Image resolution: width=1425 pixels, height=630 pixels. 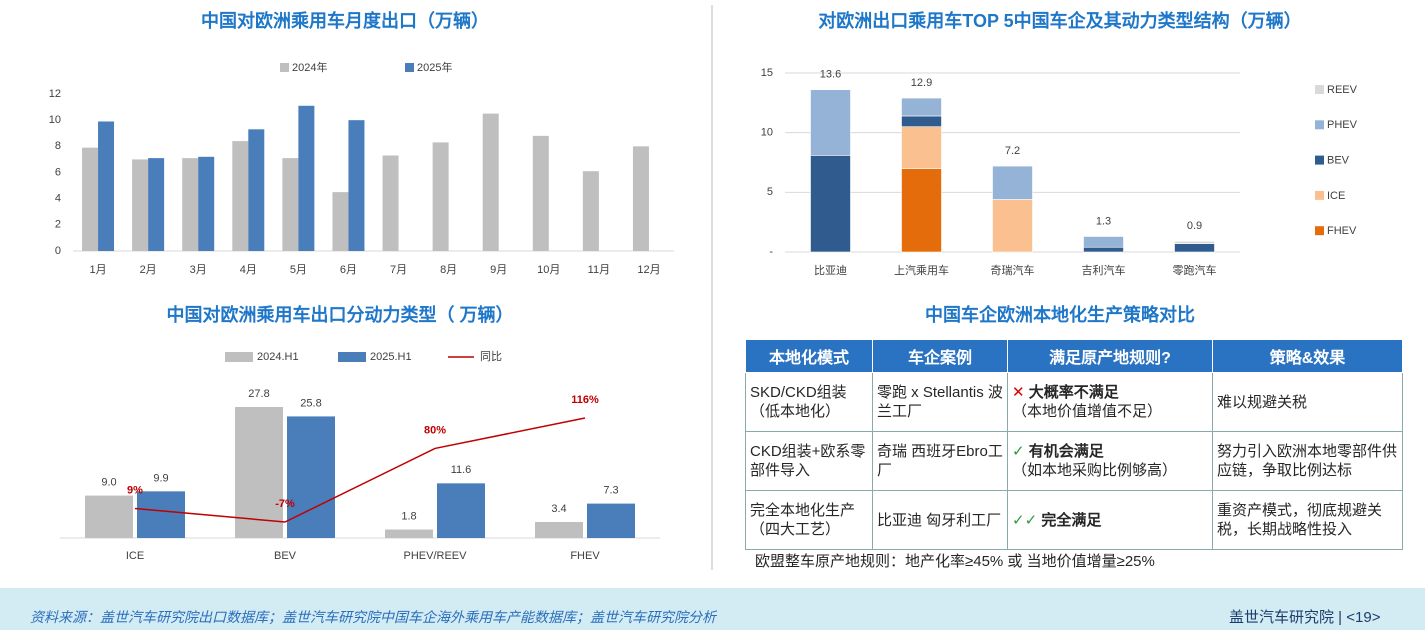 I want to click on cell: 零跑 x Stellantis 波兰工厂, so click(x=940, y=402).